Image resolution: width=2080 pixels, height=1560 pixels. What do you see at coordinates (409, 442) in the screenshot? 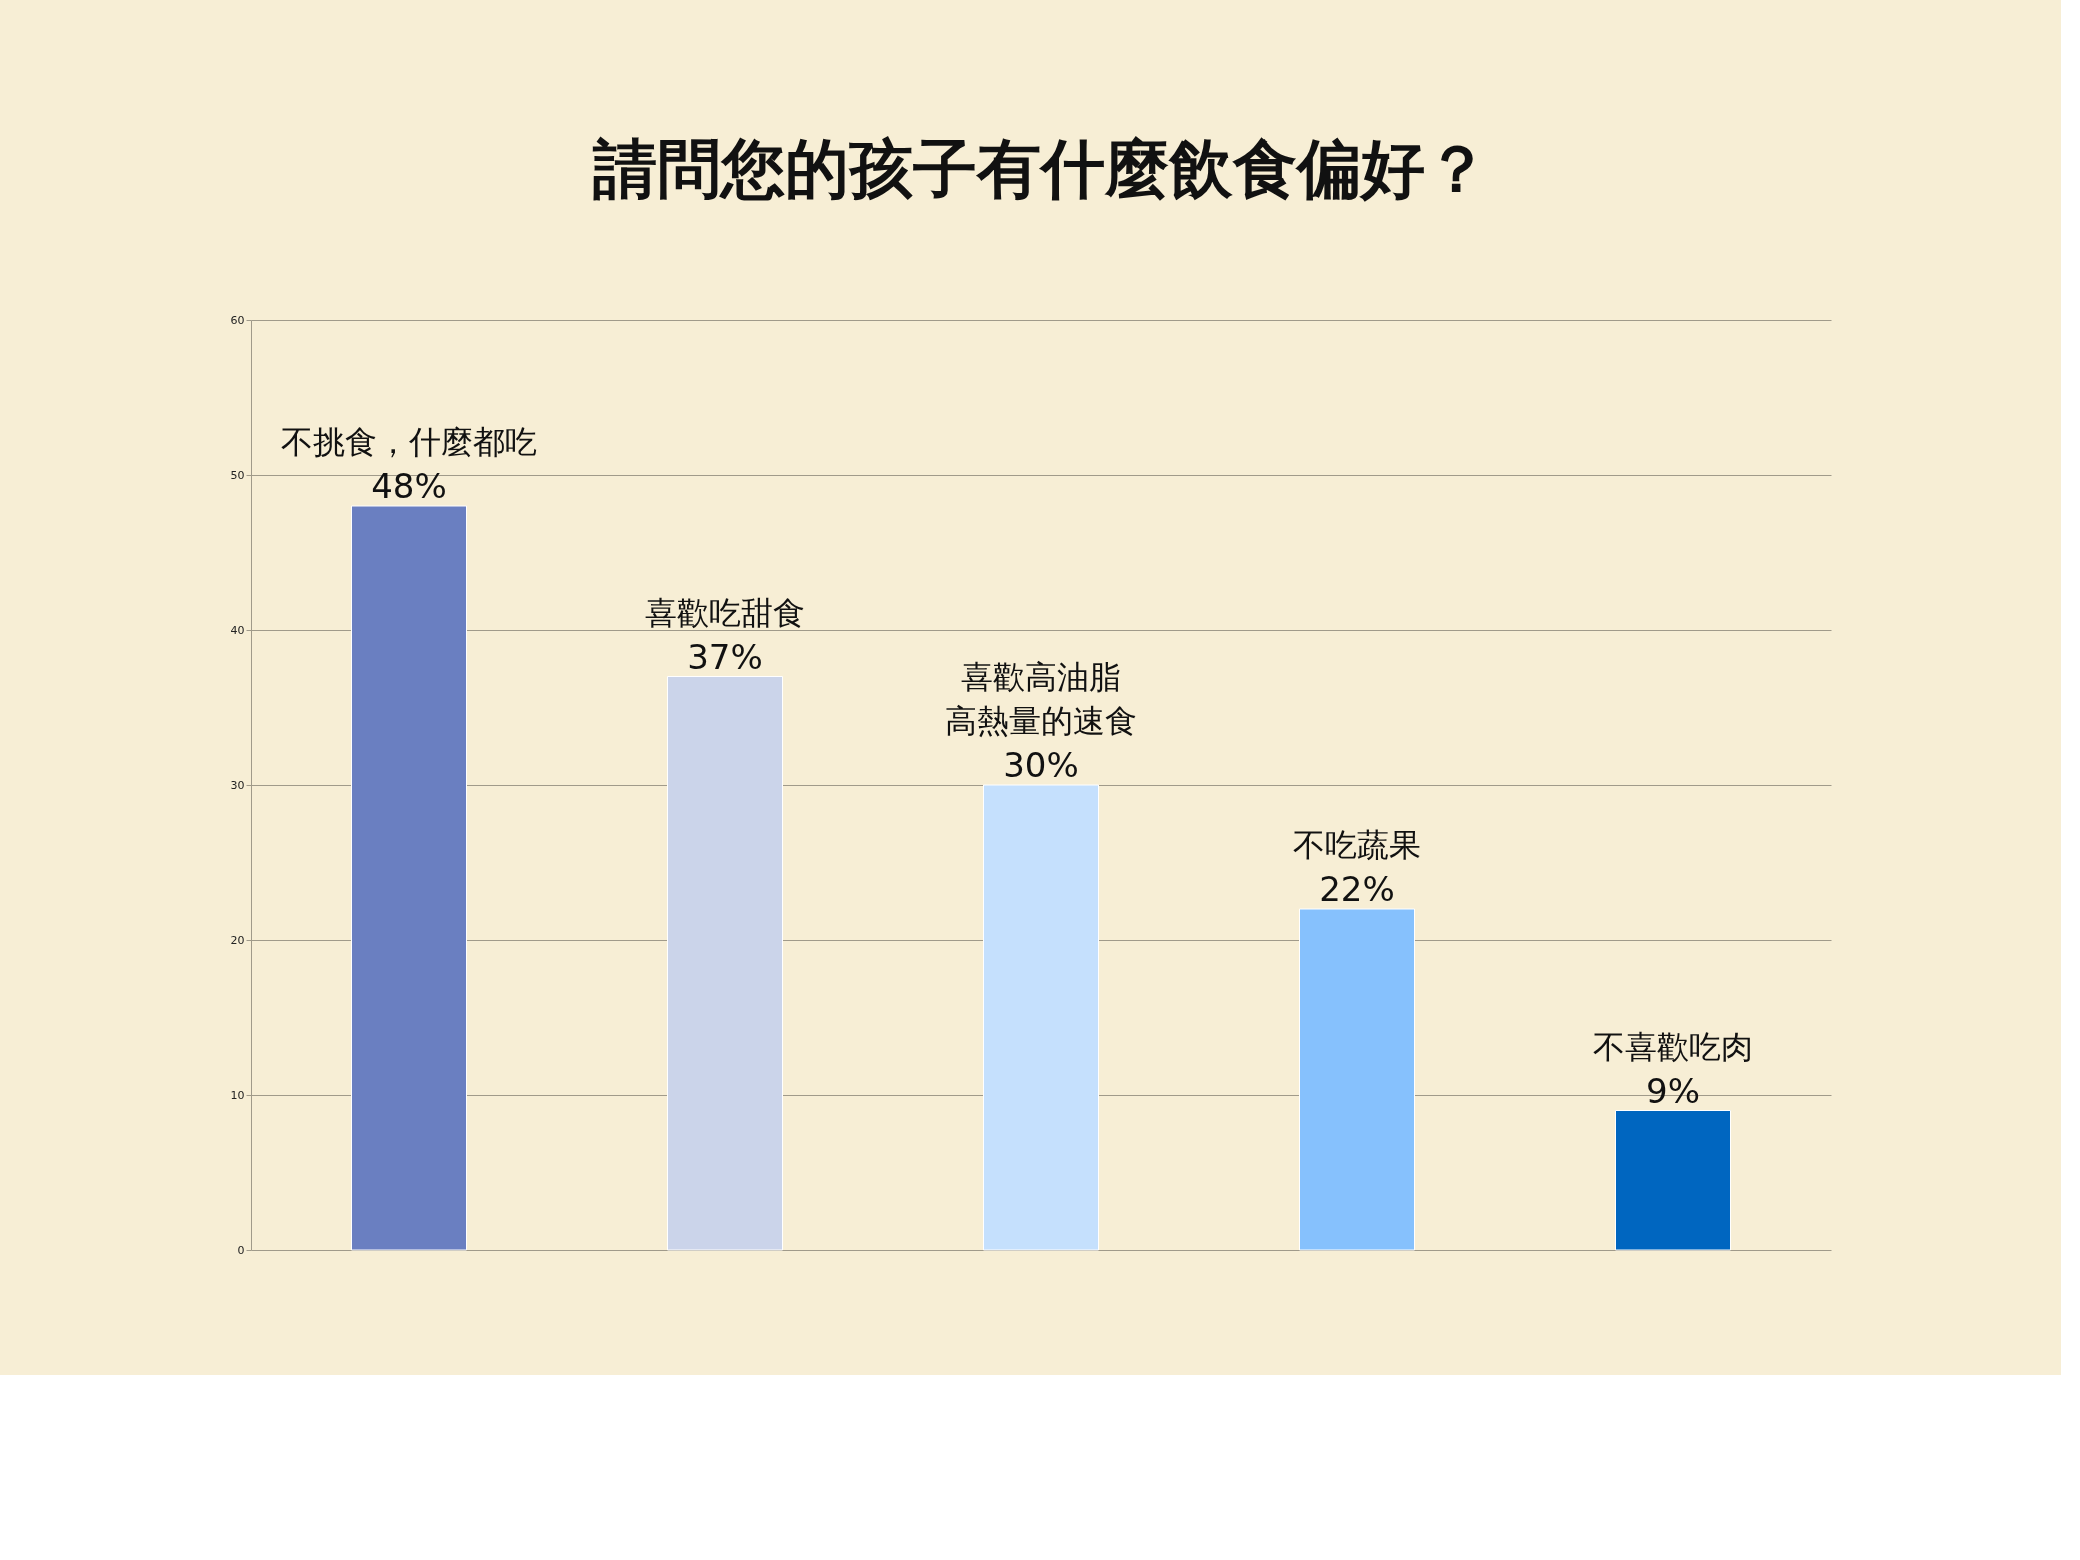
I see `x-tick-label: 不挑食，什麼都吃` at bounding box center [409, 442].